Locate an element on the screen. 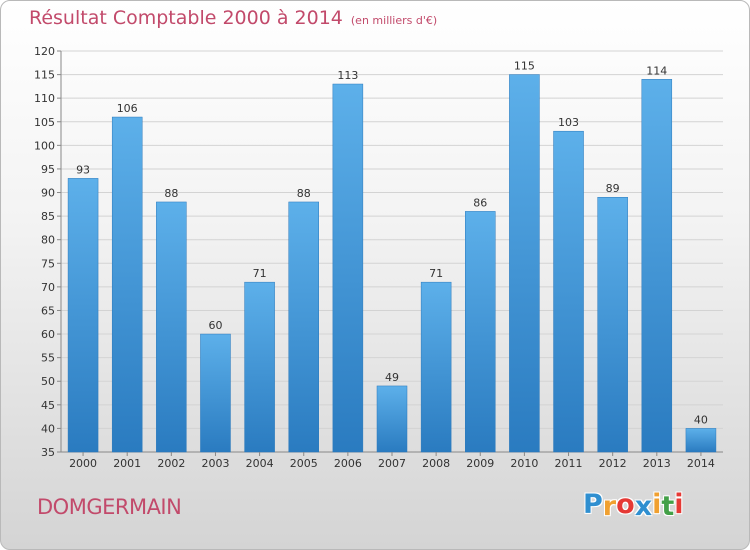  y-tick-label: 75 is located at coordinates (48, 263).